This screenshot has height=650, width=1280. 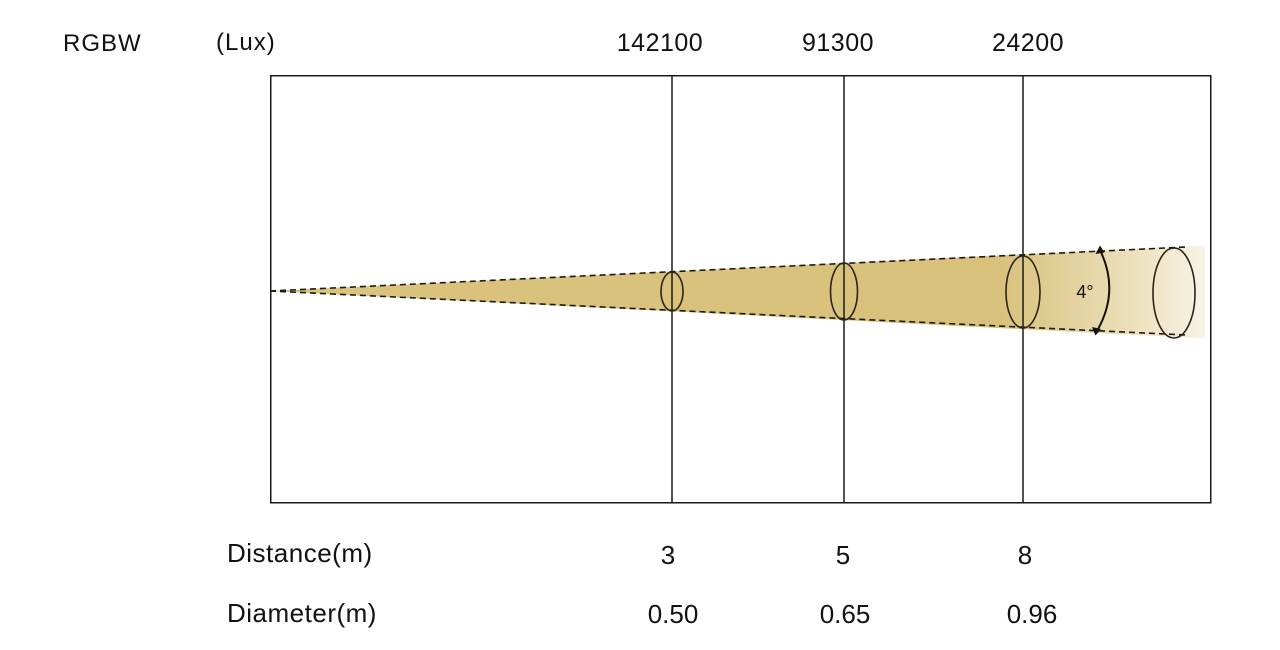 I want to click on distance-value-5m: 5, so click(x=843, y=555).